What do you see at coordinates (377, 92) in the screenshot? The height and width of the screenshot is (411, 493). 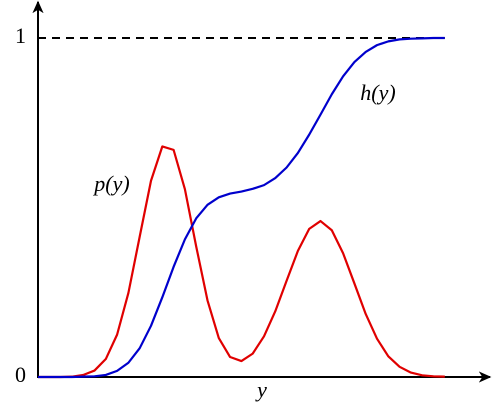 I see `curve-label: h(y)` at bounding box center [377, 92].